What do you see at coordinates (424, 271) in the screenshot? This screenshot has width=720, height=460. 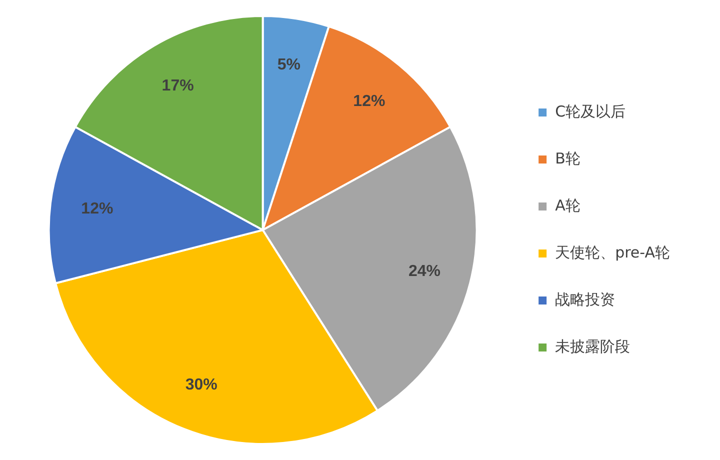 I see `data-label: 24%` at bounding box center [424, 271].